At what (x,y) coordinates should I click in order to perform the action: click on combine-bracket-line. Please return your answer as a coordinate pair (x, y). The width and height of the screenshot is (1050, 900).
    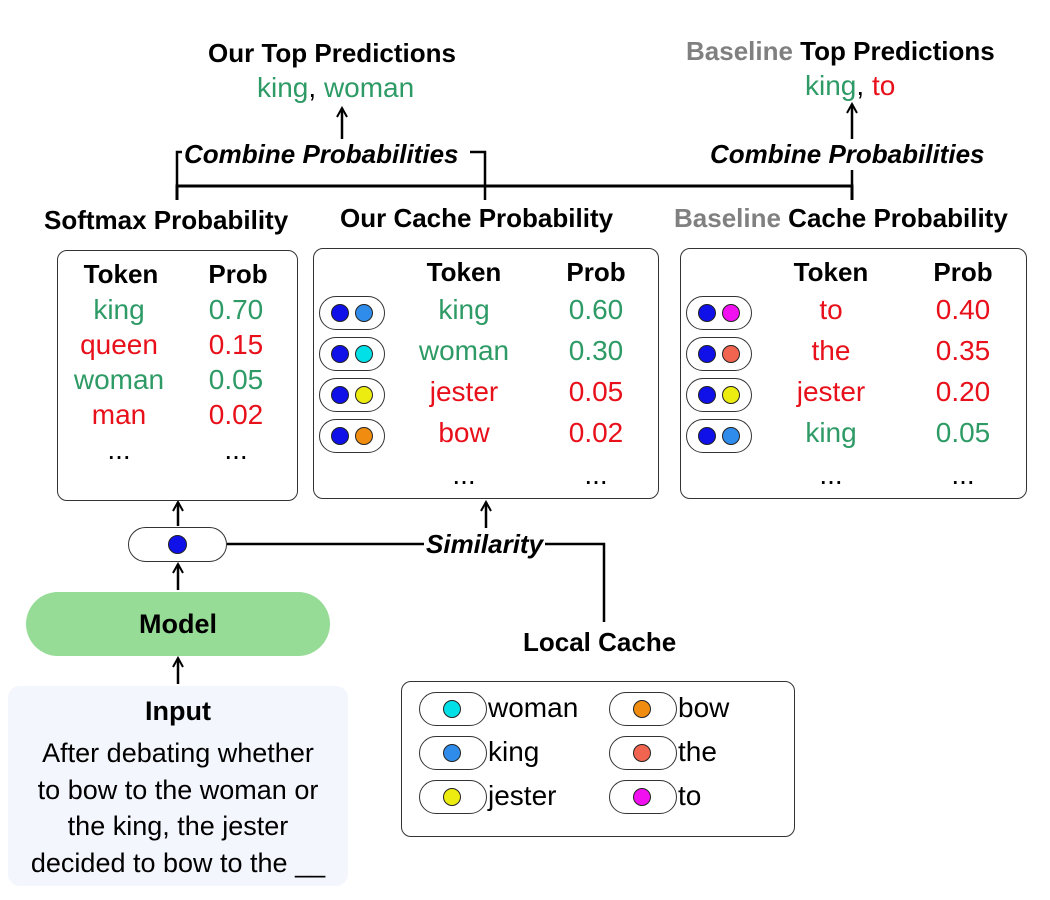
    Looking at the image, I should click on (514, 192).